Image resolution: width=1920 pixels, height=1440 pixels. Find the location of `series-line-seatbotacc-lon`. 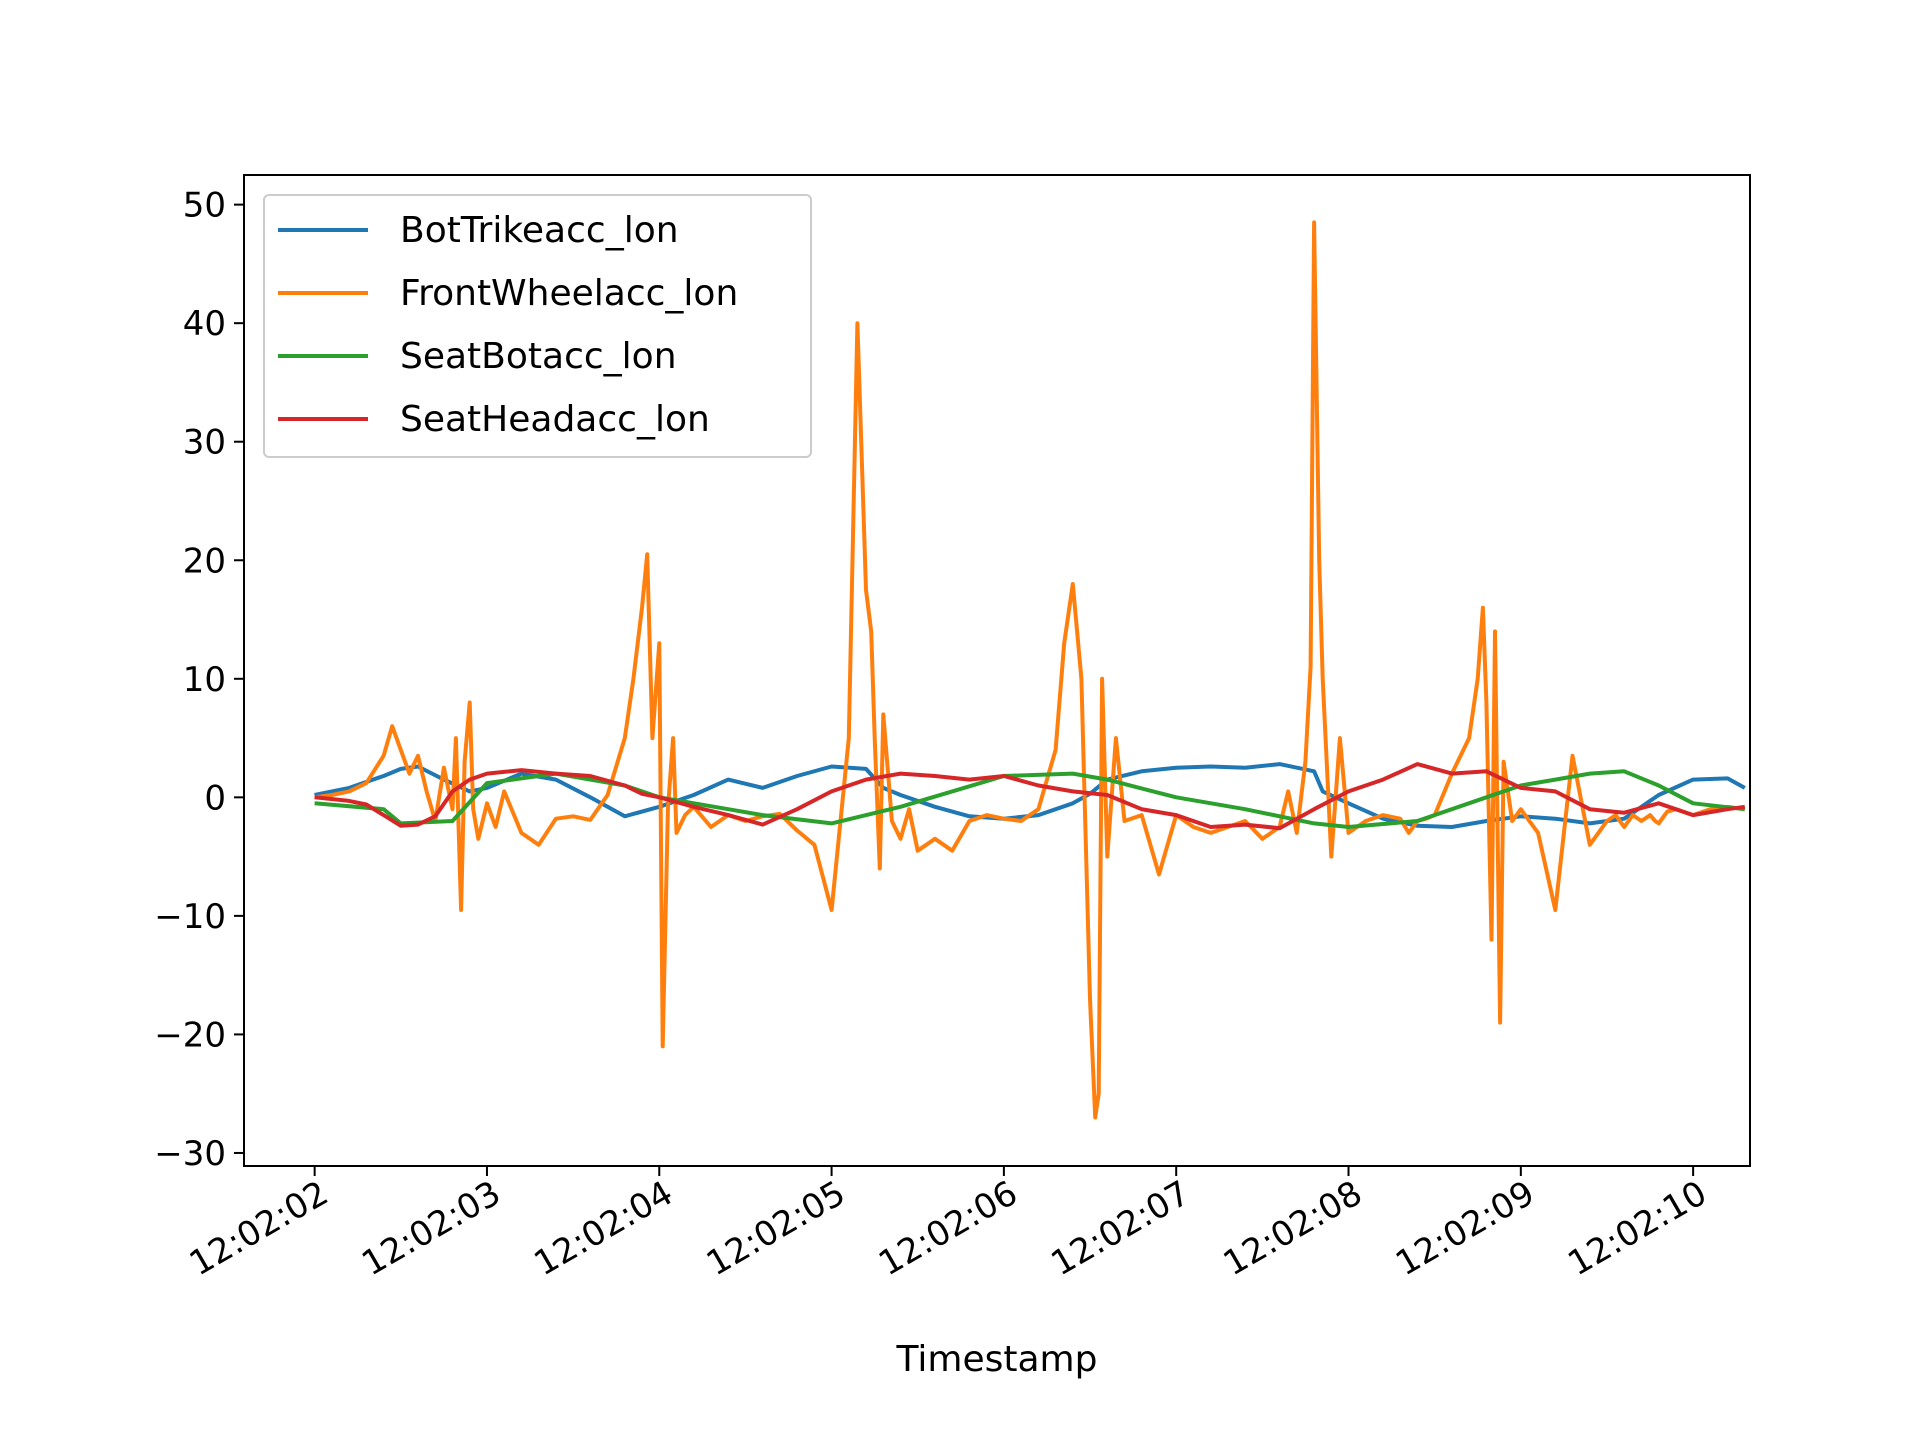

series-line-seatbotacc-lon is located at coordinates (1030, 799).